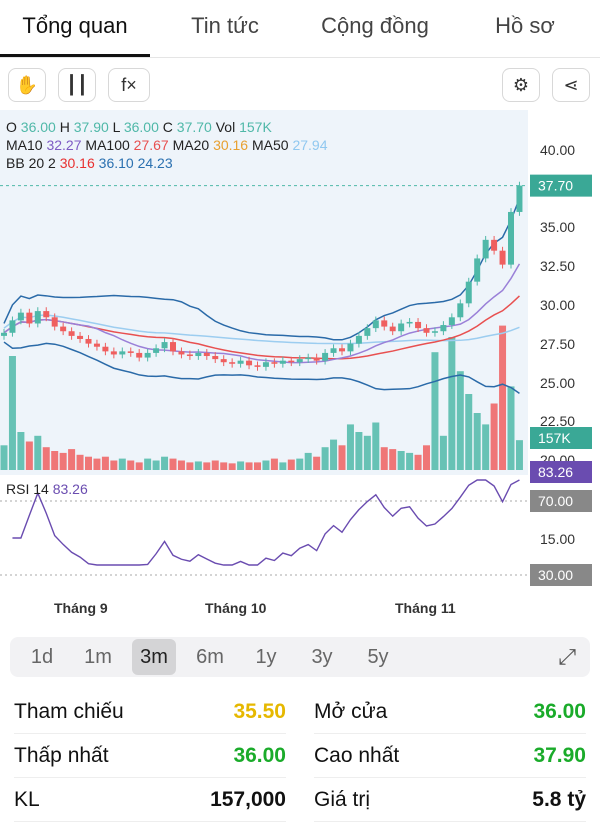 Image resolution: width=600 pixels, height=822 pixels. What do you see at coordinates (150, 800) in the screenshot?
I see `stat-volume: KL 157,000` at bounding box center [150, 800].